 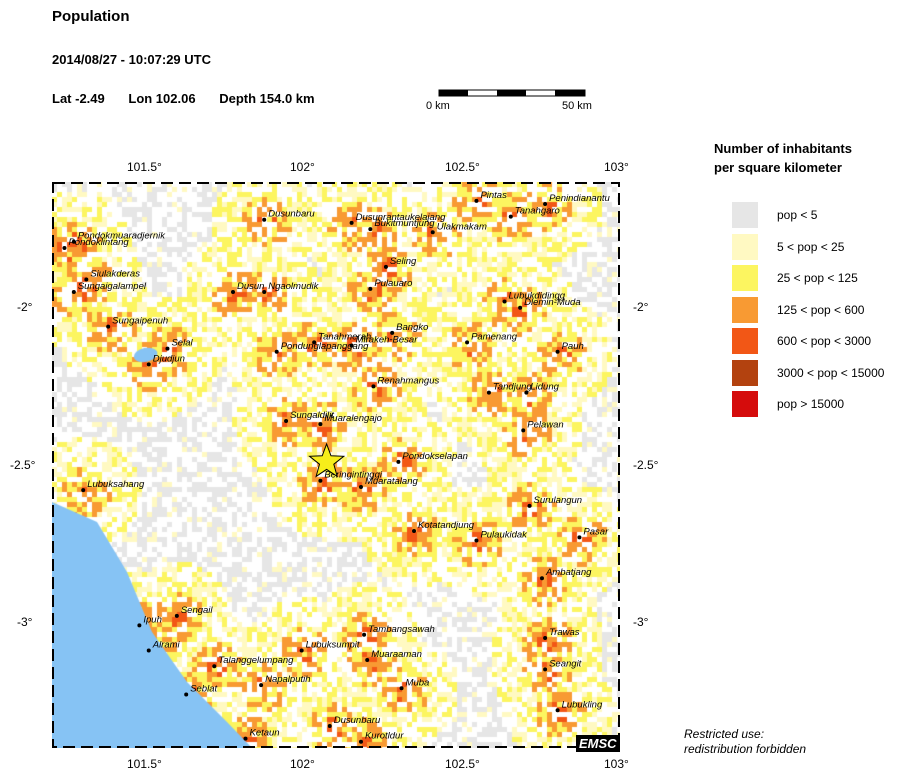 I want to click on usage-notice: Restricted use: redistribution forbidden, so click(x=745, y=742).